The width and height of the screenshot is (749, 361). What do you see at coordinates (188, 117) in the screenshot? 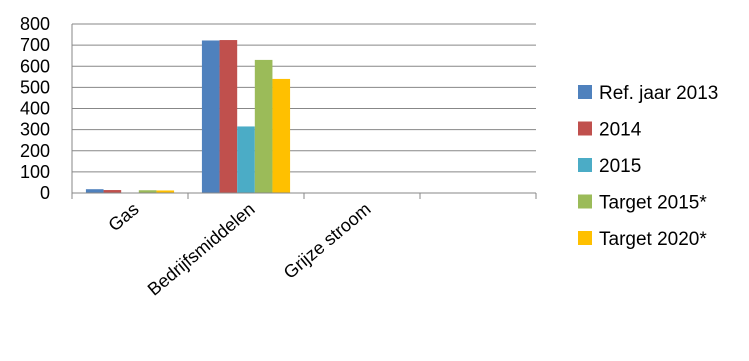
I see `bars` at bounding box center [188, 117].